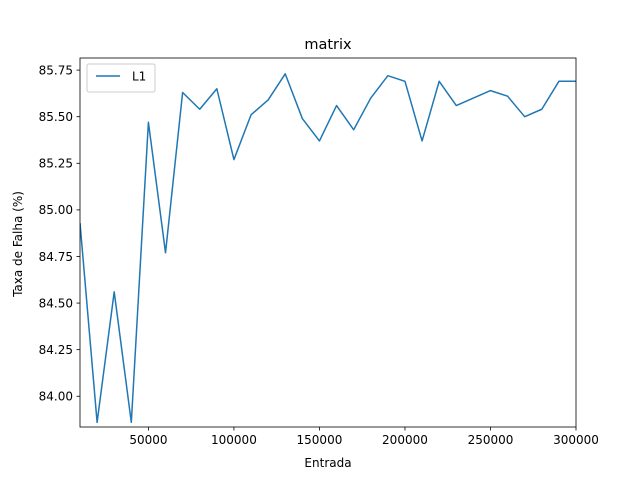 Image resolution: width=640 pixels, height=480 pixels. Describe the element at coordinates (56, 257) in the screenshot. I see `y-tick-label: 84.75` at that location.